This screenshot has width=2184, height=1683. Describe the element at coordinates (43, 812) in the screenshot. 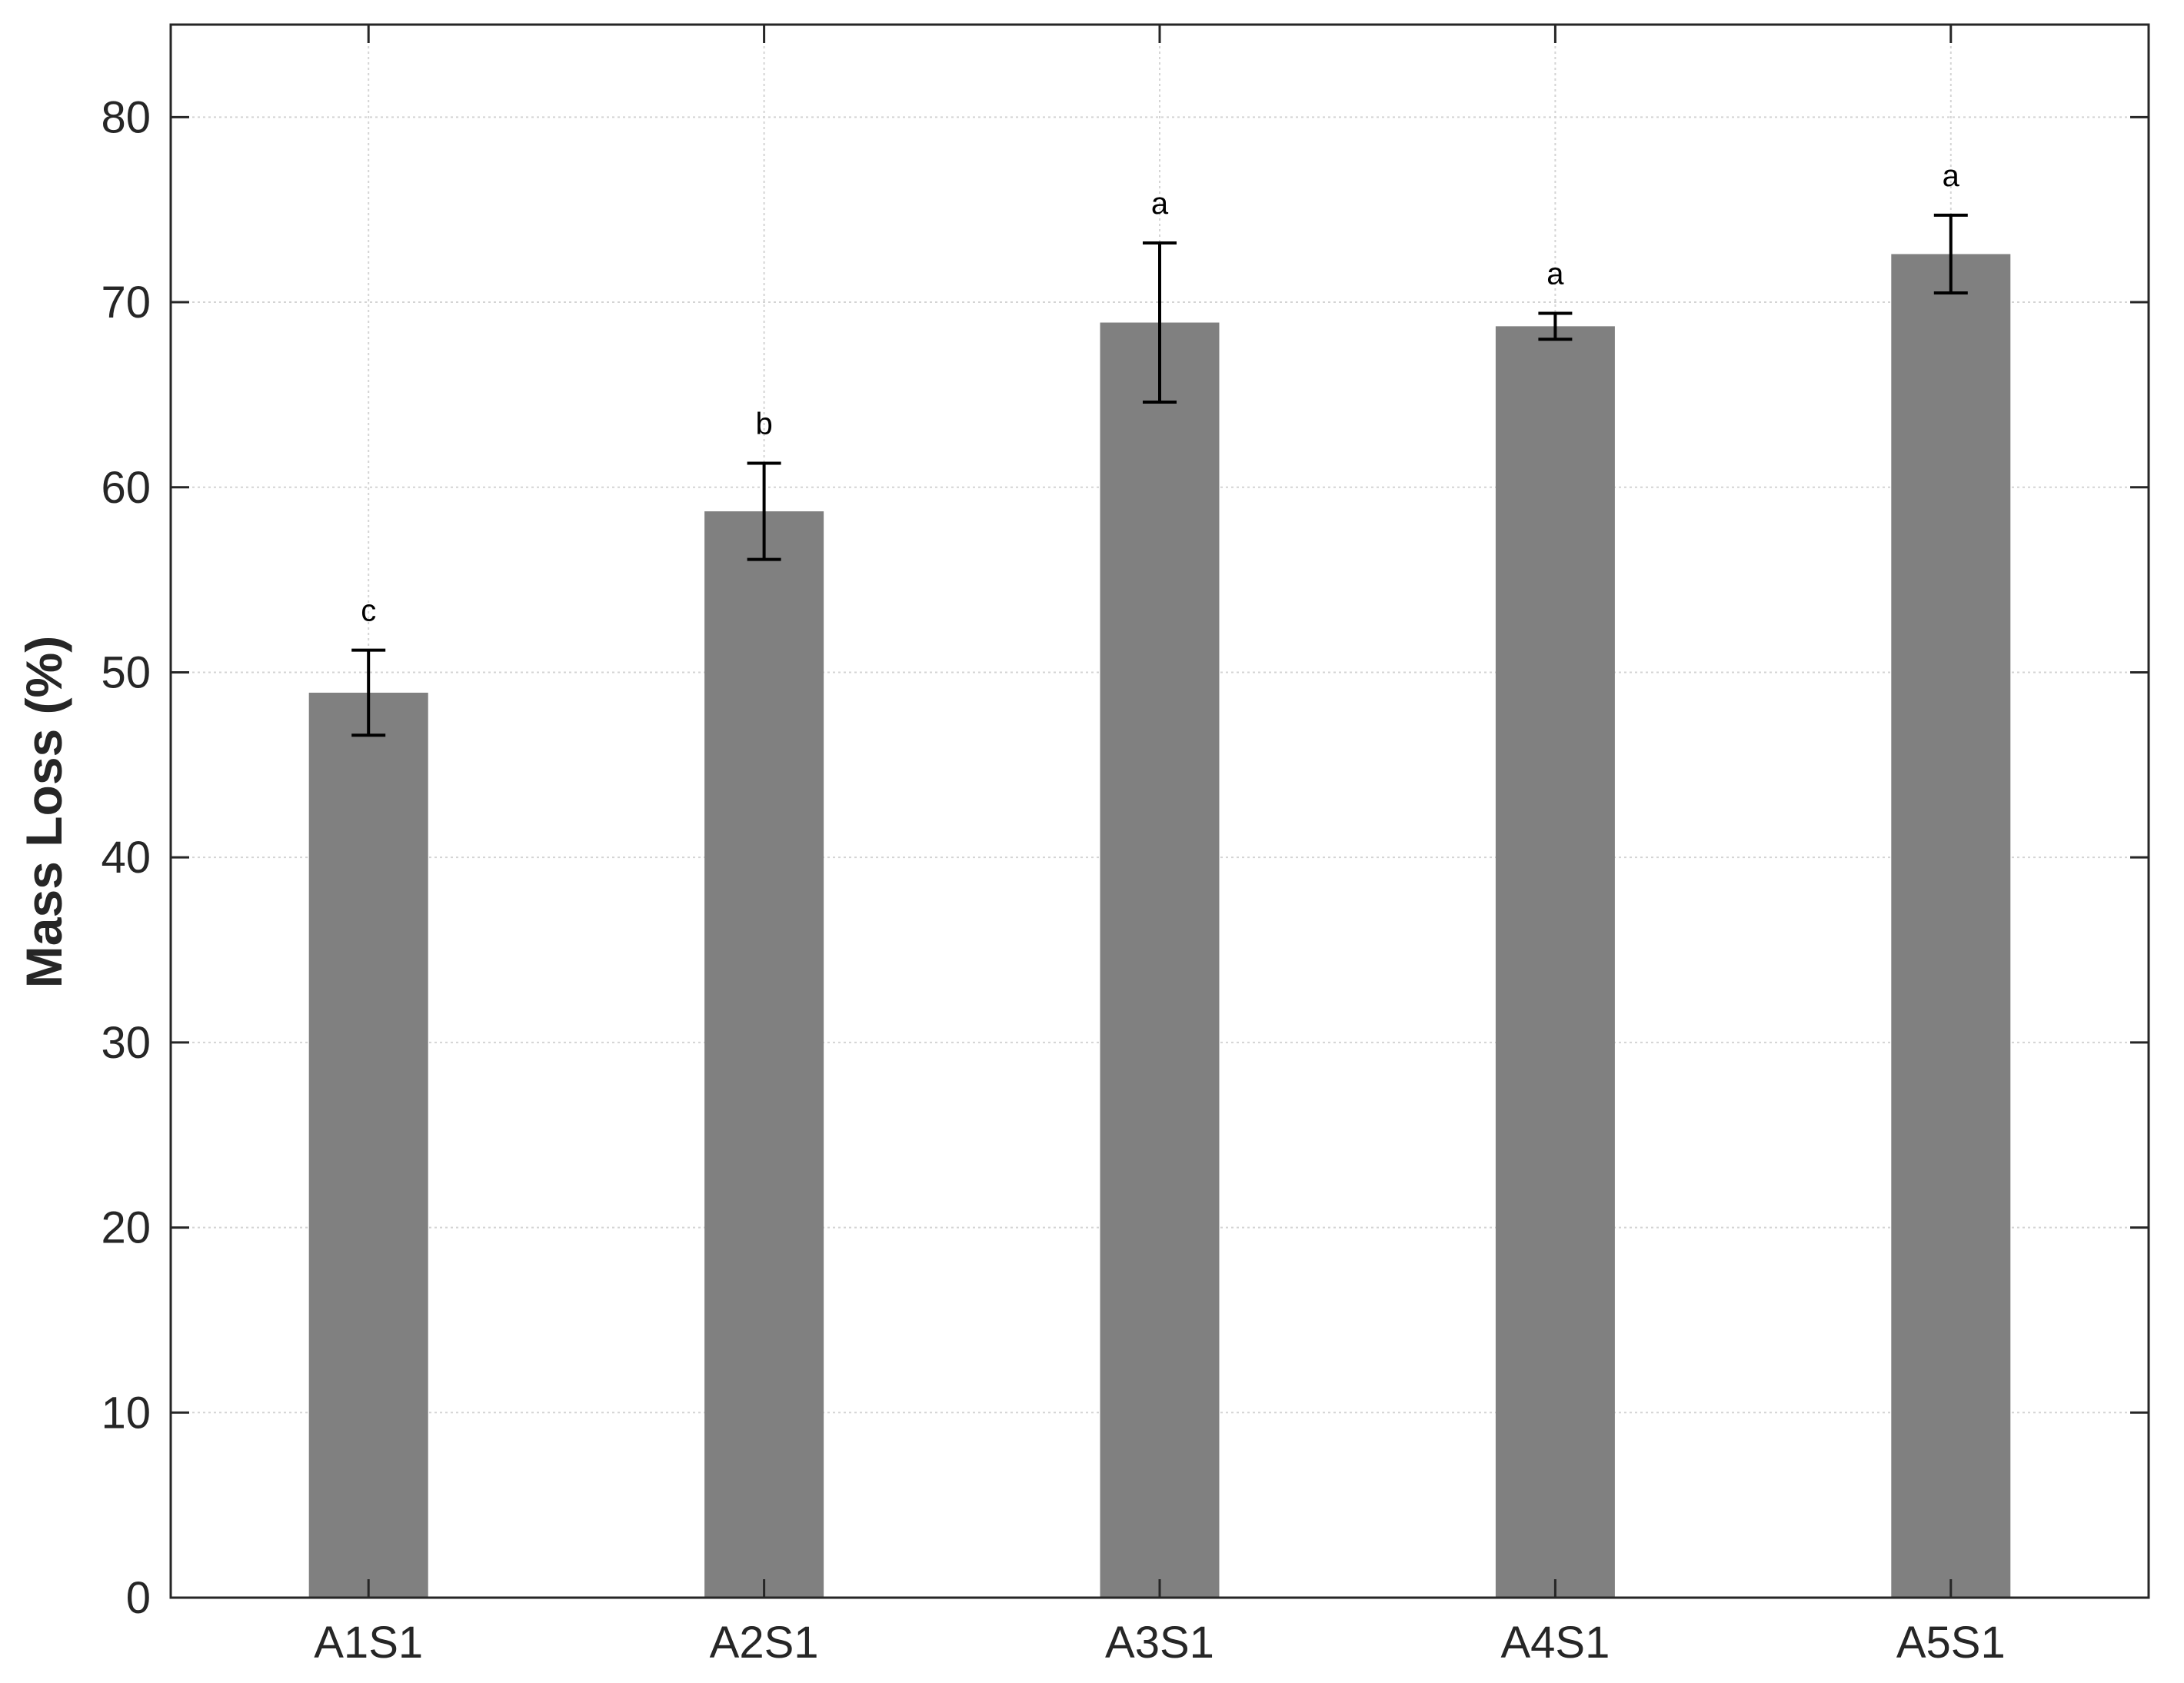

I see `y-axis-title: Mass Loss (%)` at that location.